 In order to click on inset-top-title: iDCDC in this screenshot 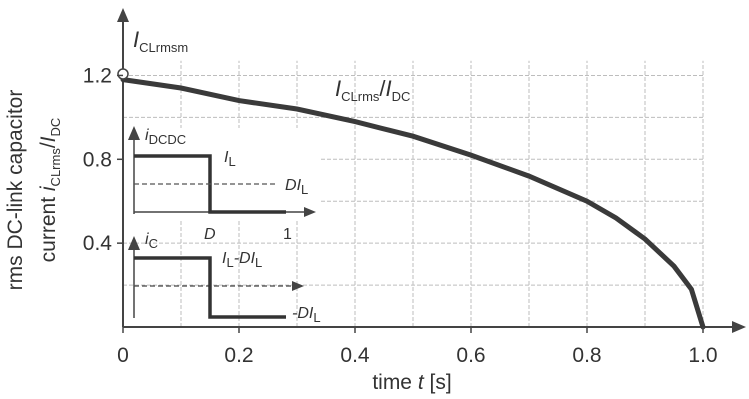, I will do `click(165, 137)`.